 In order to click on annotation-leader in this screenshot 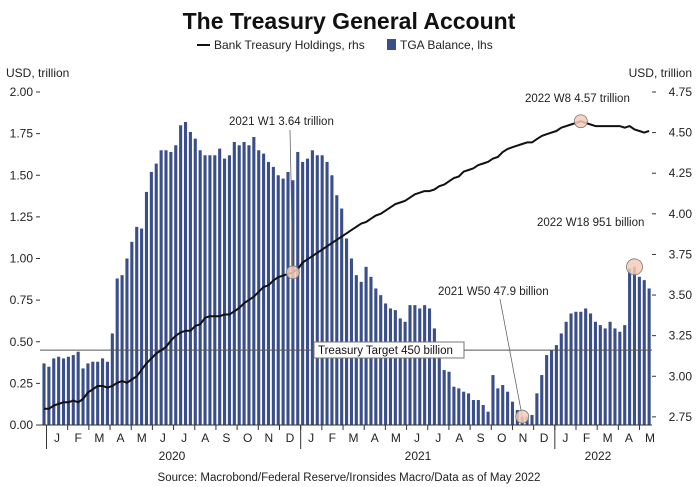, I will do `click(511, 357)`.